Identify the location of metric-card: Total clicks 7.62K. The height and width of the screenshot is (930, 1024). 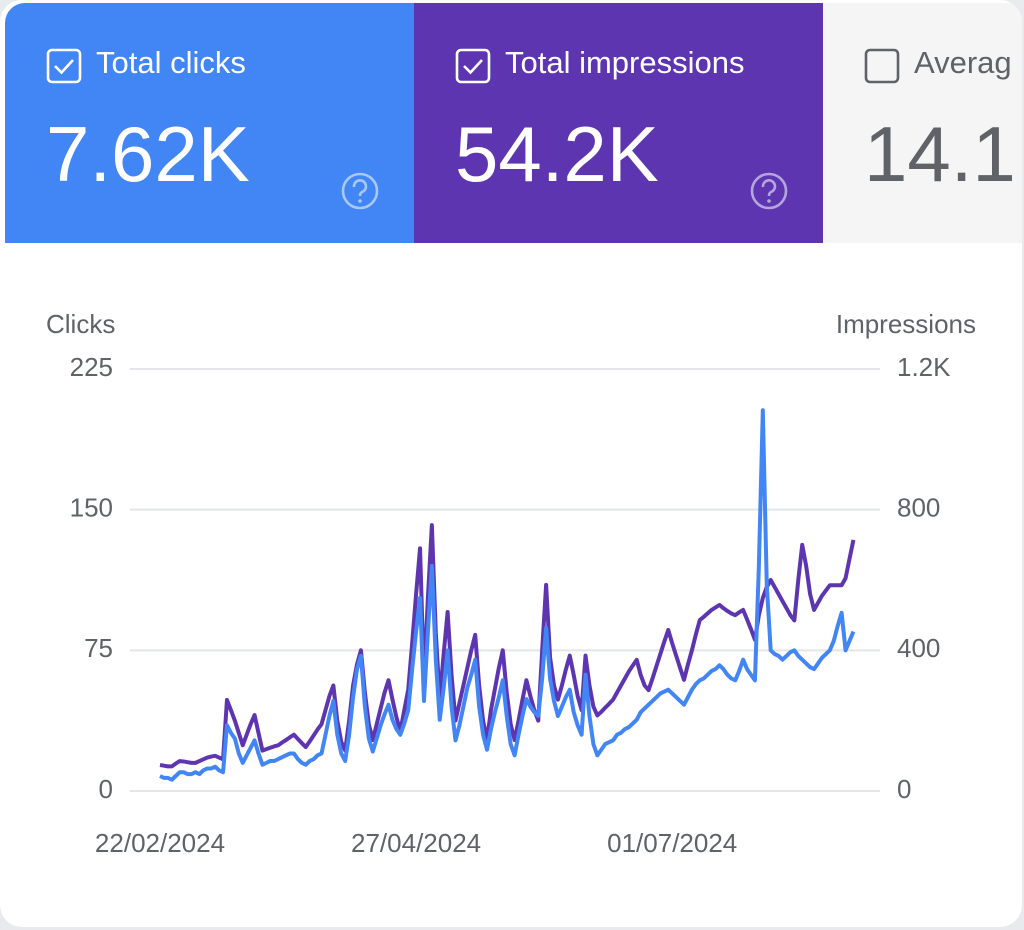
(209, 123).